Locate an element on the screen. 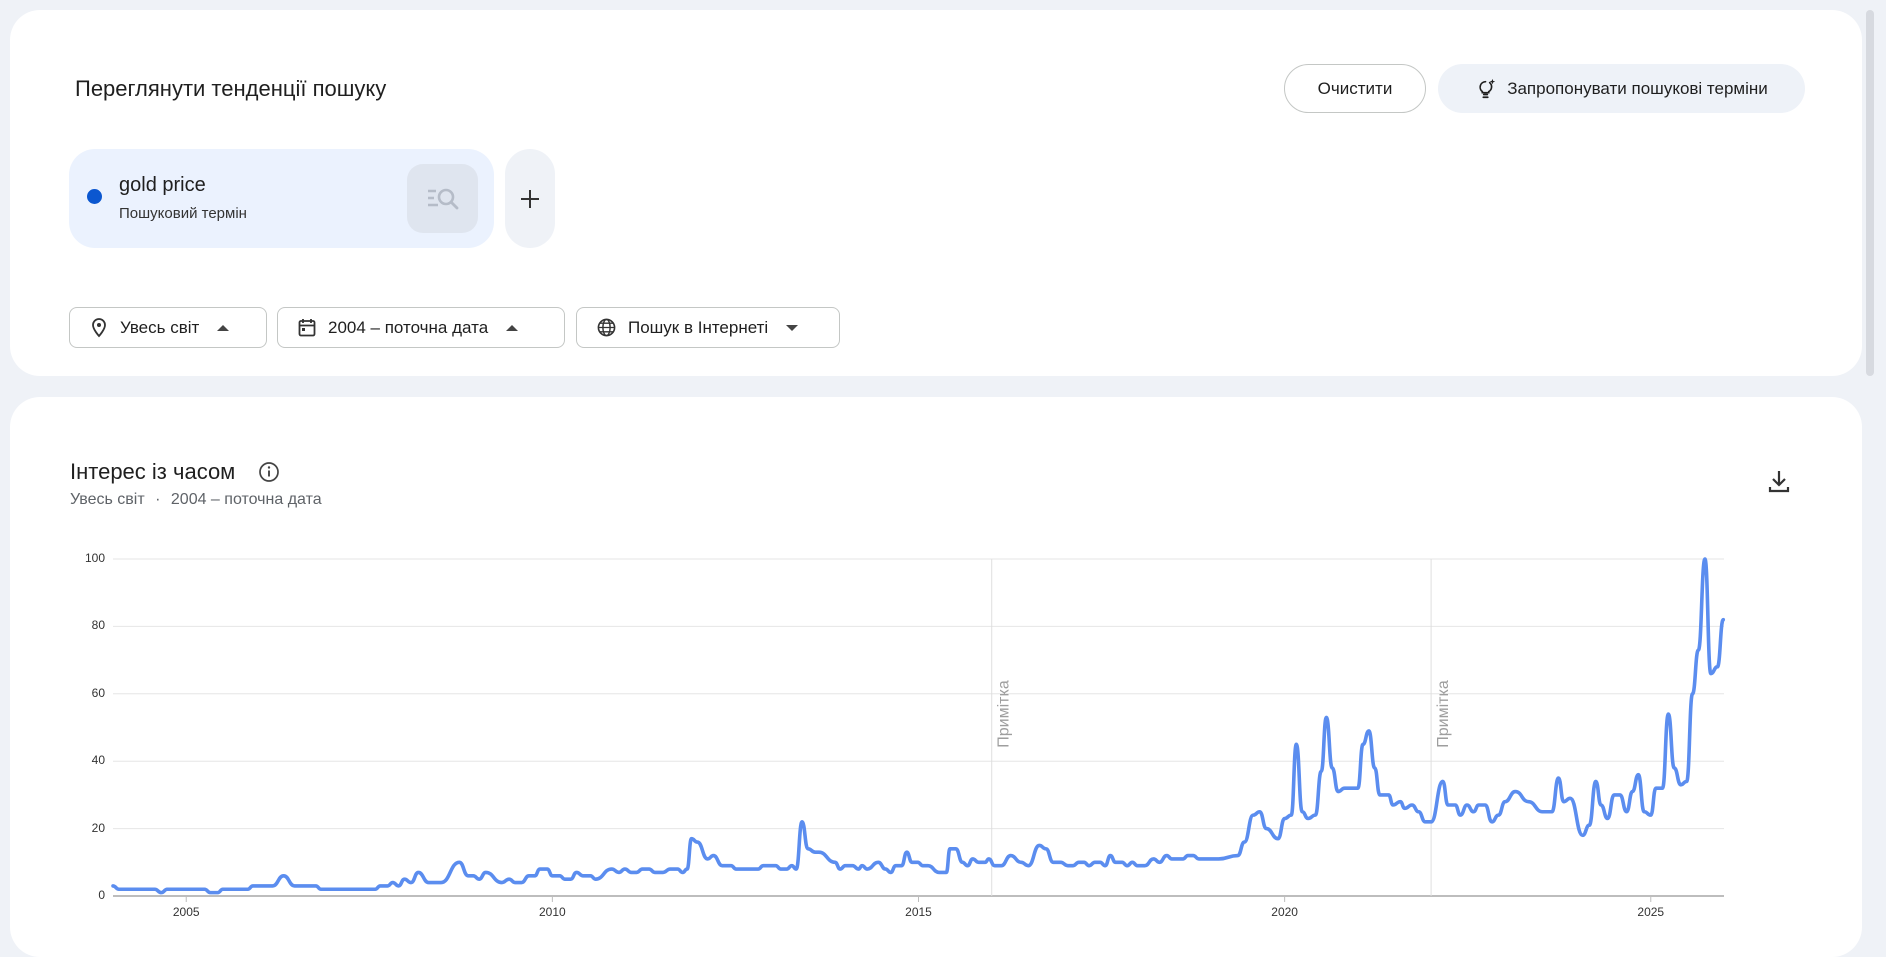 The height and width of the screenshot is (957, 1886). y-tick-label: 0 is located at coordinates (101, 895).